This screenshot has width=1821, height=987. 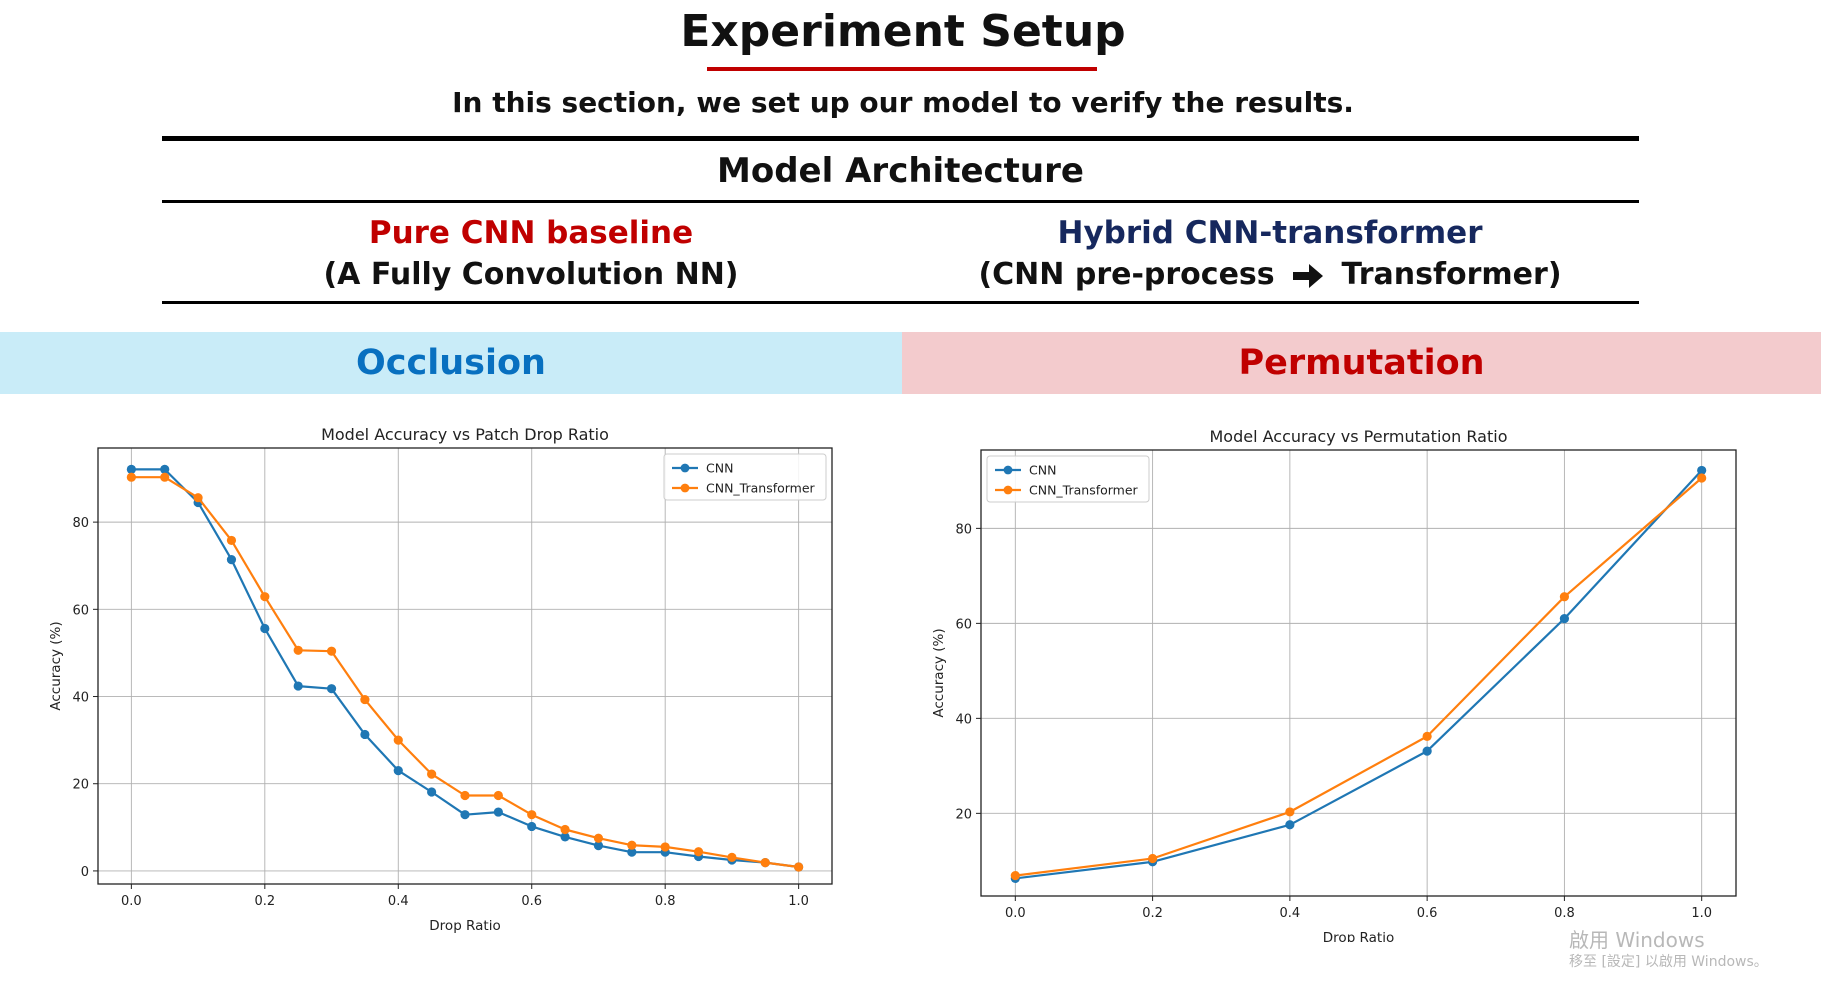 What do you see at coordinates (900, 302) in the screenshot?
I see `table-bottom-rule` at bounding box center [900, 302].